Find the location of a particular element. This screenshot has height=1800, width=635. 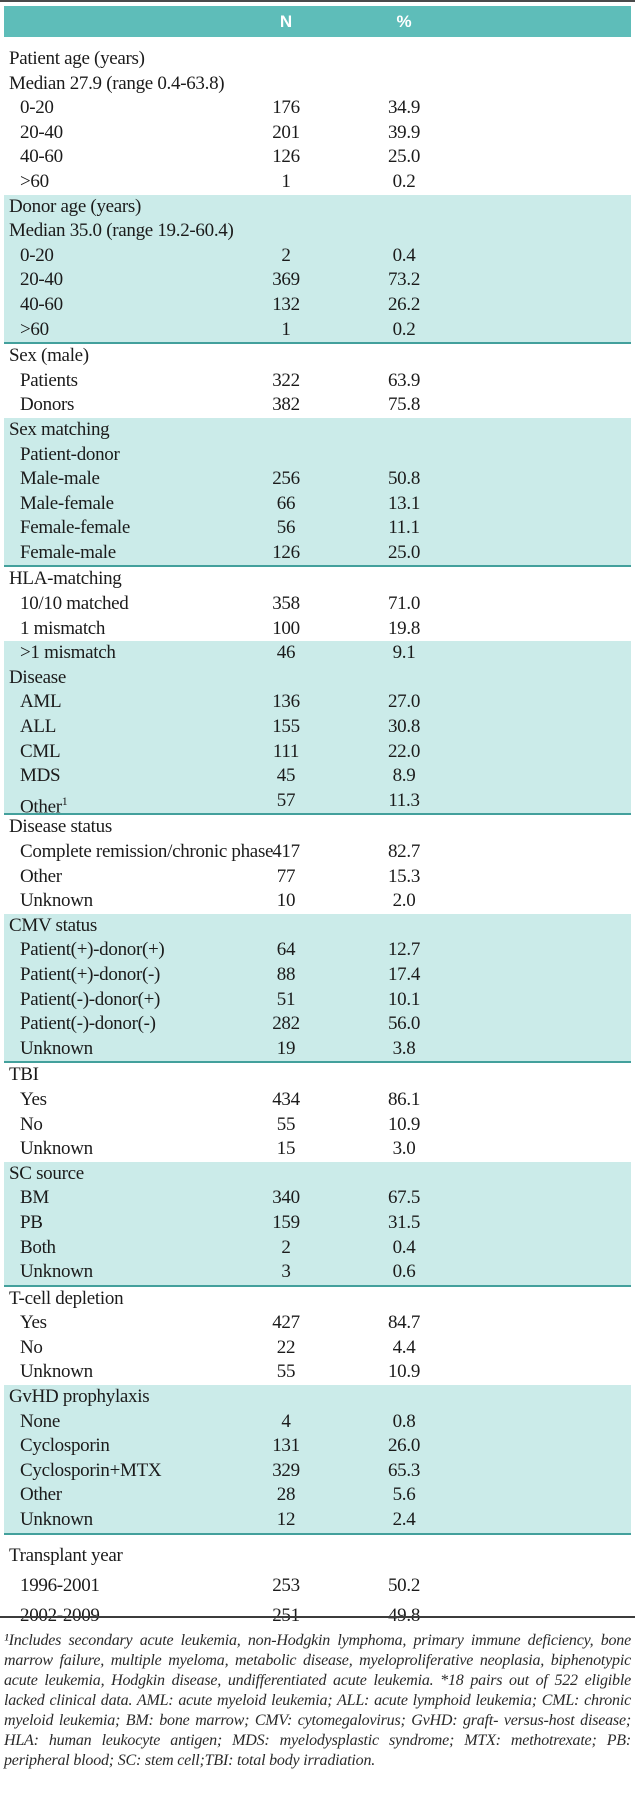

n-value: 3 is located at coordinates (286, 1272).